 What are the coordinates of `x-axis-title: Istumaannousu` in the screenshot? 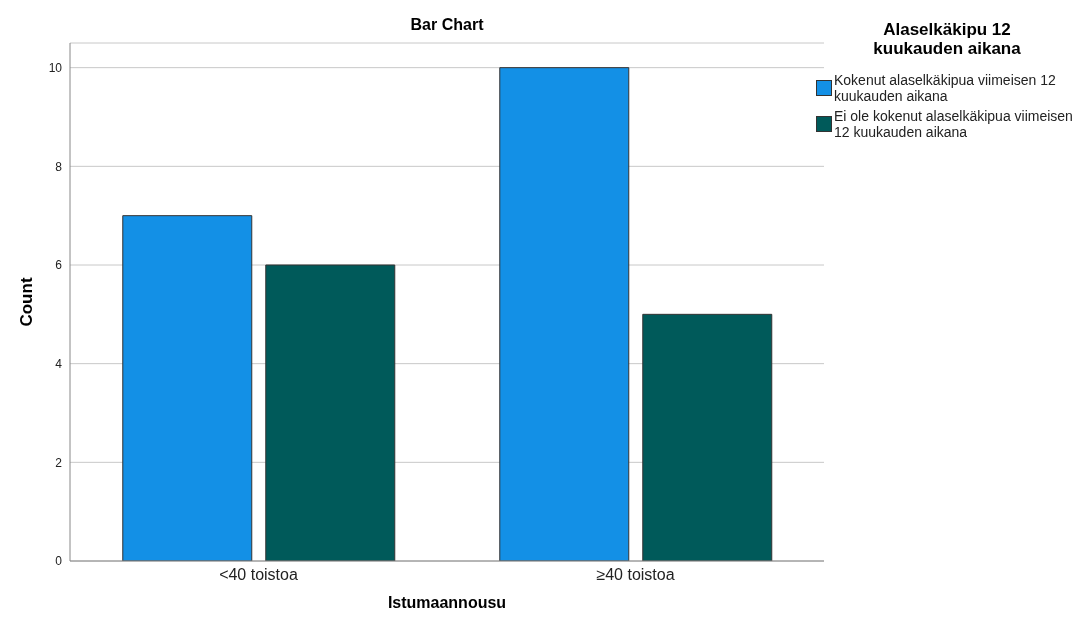 It's located at (447, 602).